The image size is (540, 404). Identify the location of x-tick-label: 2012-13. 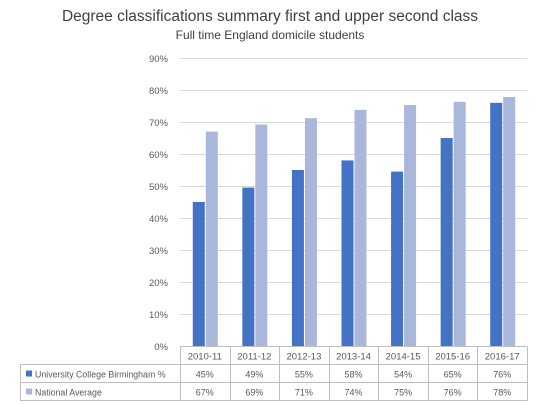
(303, 357).